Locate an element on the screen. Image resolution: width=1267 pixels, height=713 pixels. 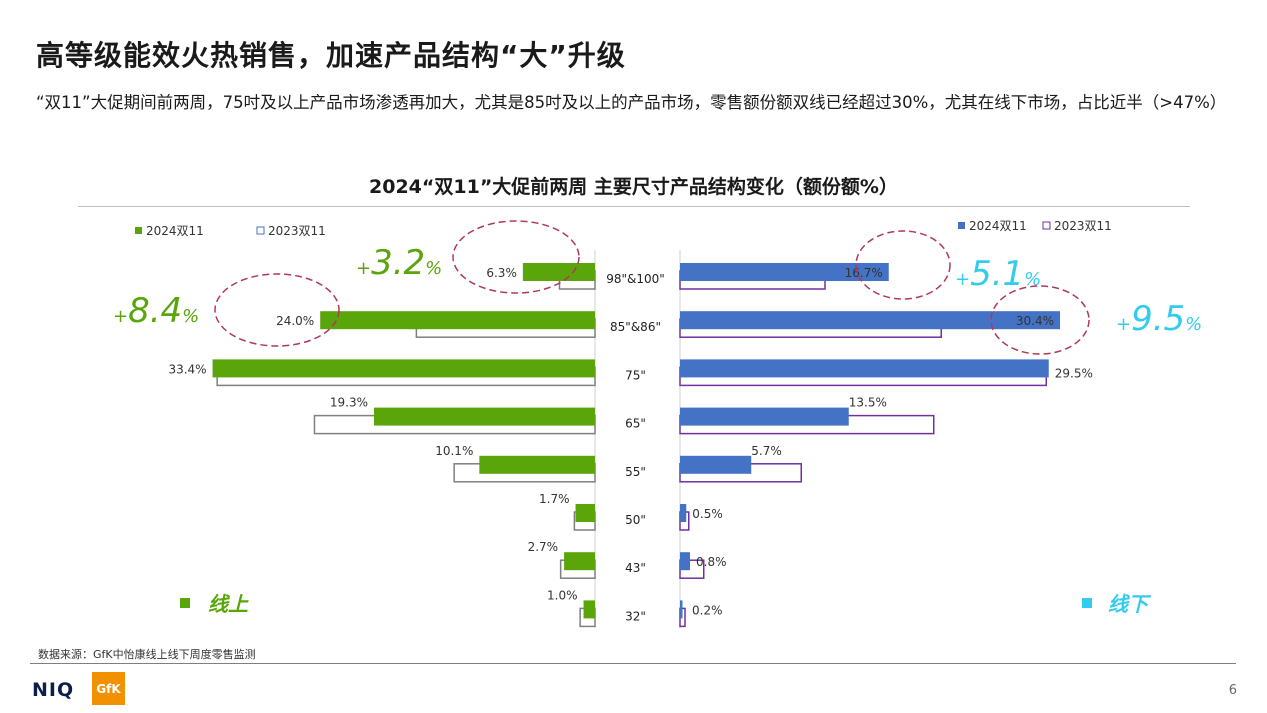
offline-panel-swatch is located at coordinates (1087, 603).